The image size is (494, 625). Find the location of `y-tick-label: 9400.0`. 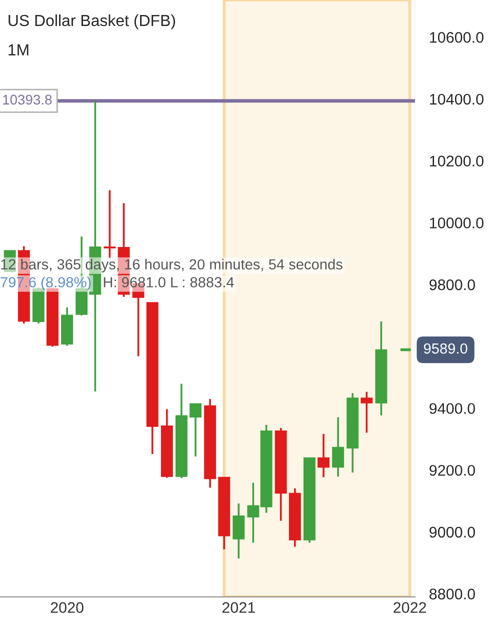

y-tick-label: 9400.0 is located at coordinates (452, 408).